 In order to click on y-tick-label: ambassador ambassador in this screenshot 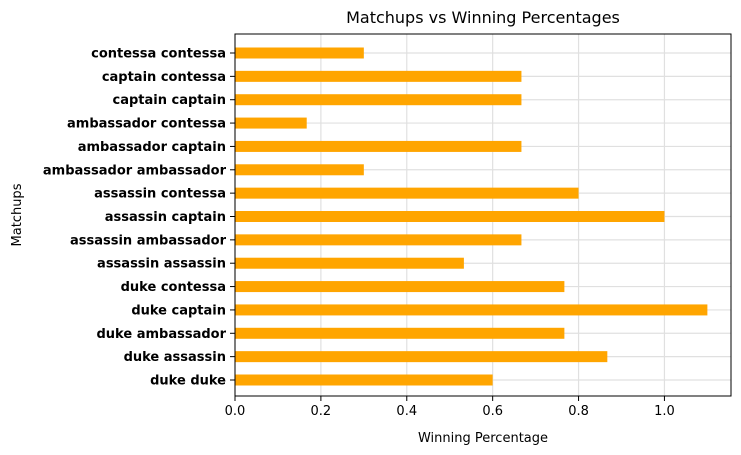, I will do `click(135, 170)`.